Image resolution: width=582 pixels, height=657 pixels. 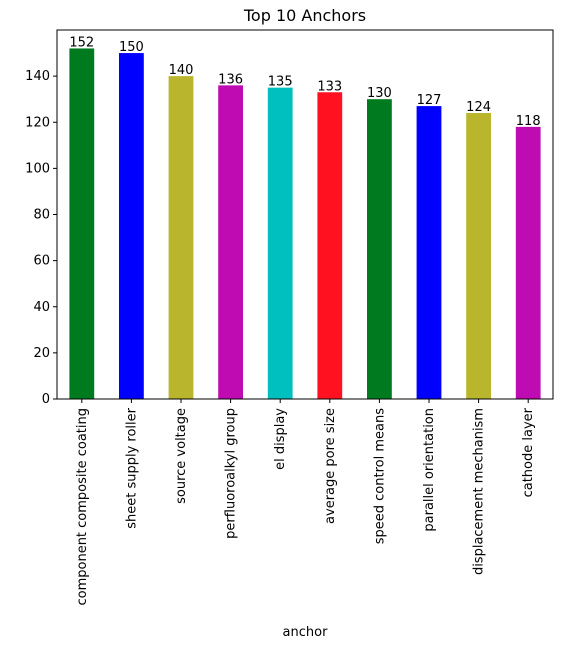 What do you see at coordinates (304, 15) in the screenshot?
I see `chart-title: Top 10 Anchors` at bounding box center [304, 15].